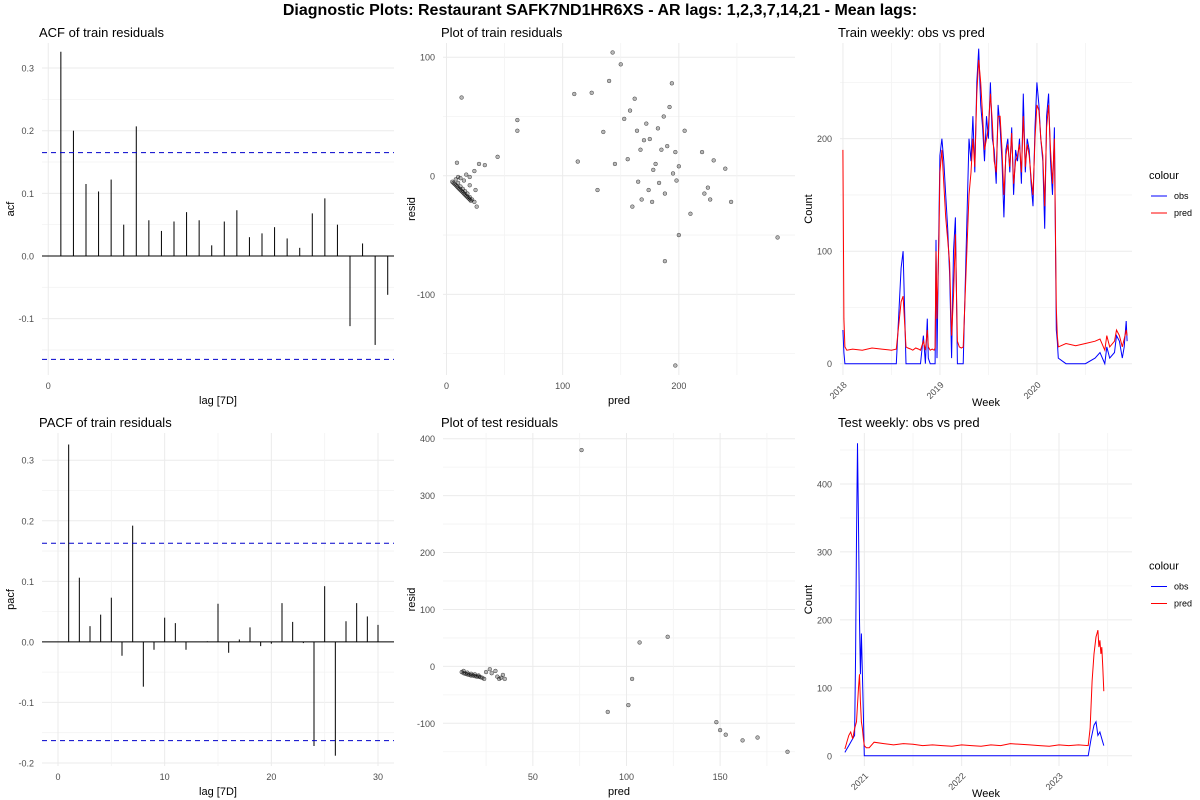 The height and width of the screenshot is (800, 1200). What do you see at coordinates (27, 642) in the screenshot?
I see `y-tick-label: 0.0` at bounding box center [27, 642].